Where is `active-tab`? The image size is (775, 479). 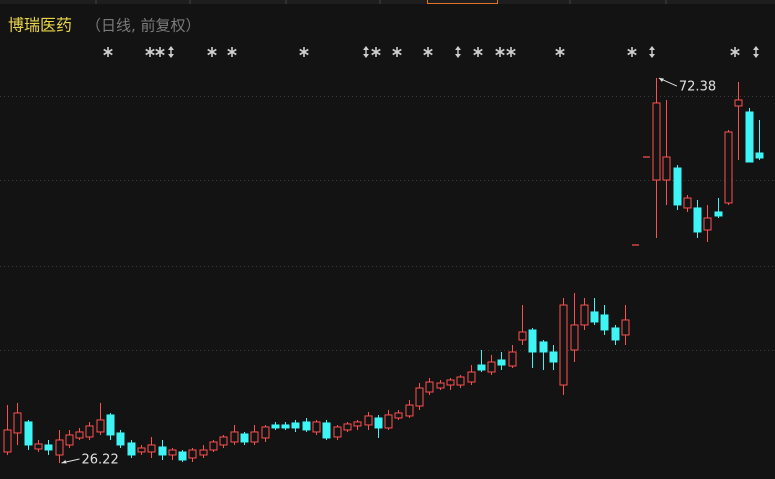
active-tab is located at coordinates (462, 2).